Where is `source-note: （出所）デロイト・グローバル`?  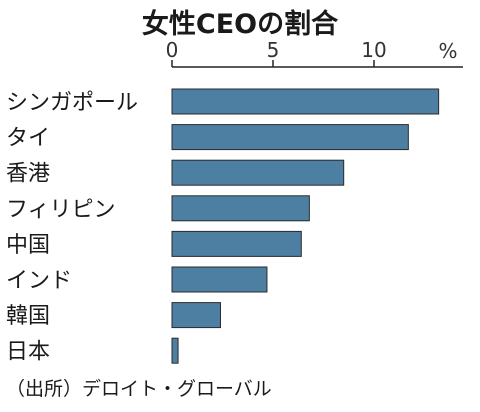
source-note: （出所）デロイト・グローバル is located at coordinates (139, 389).